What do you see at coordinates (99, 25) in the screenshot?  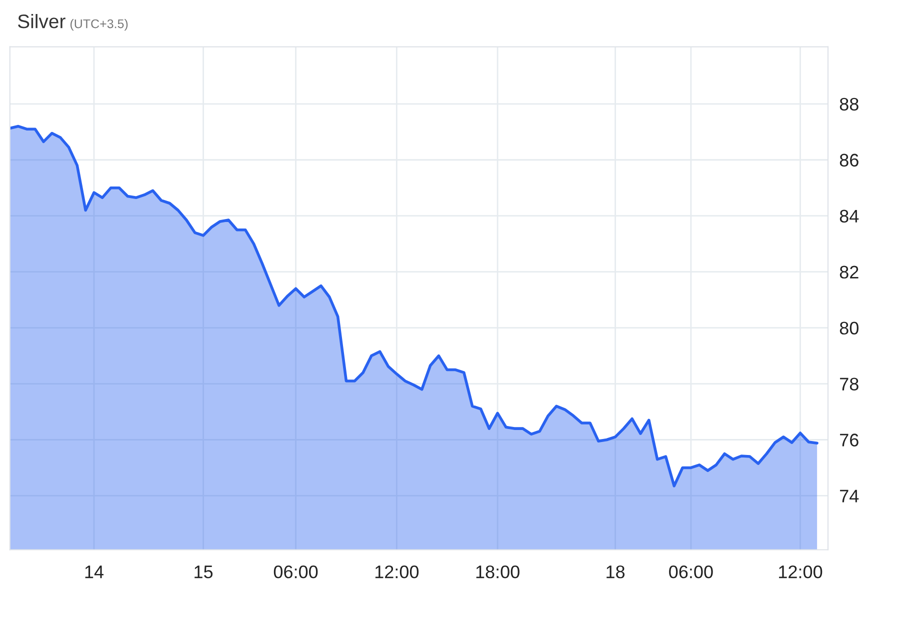 I see `chart-subtitle: (UTC+3.5)` at bounding box center [99, 25].